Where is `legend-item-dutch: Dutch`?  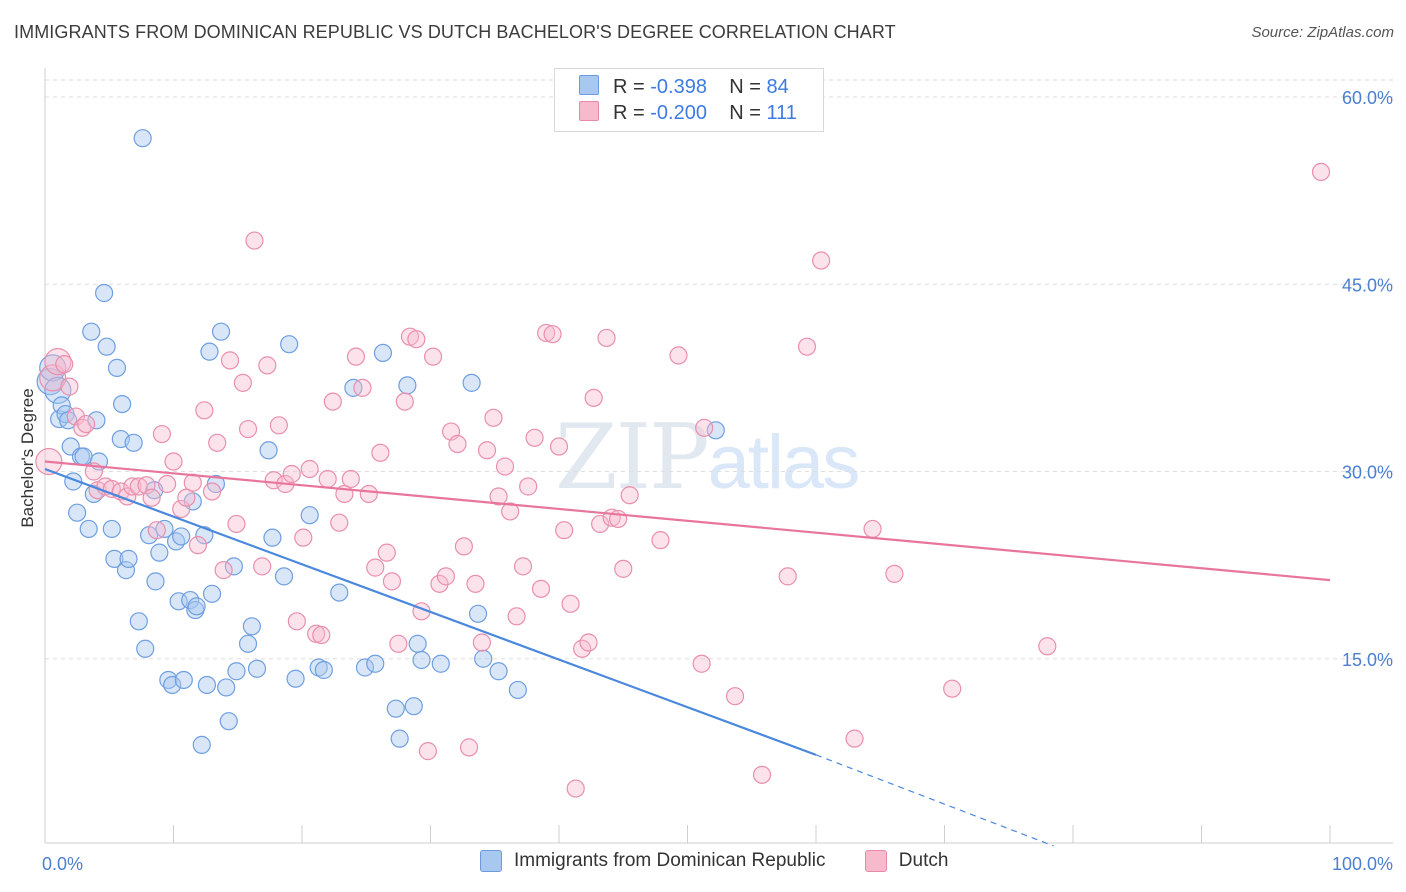 legend-item-dutch: Dutch is located at coordinates (906, 861).